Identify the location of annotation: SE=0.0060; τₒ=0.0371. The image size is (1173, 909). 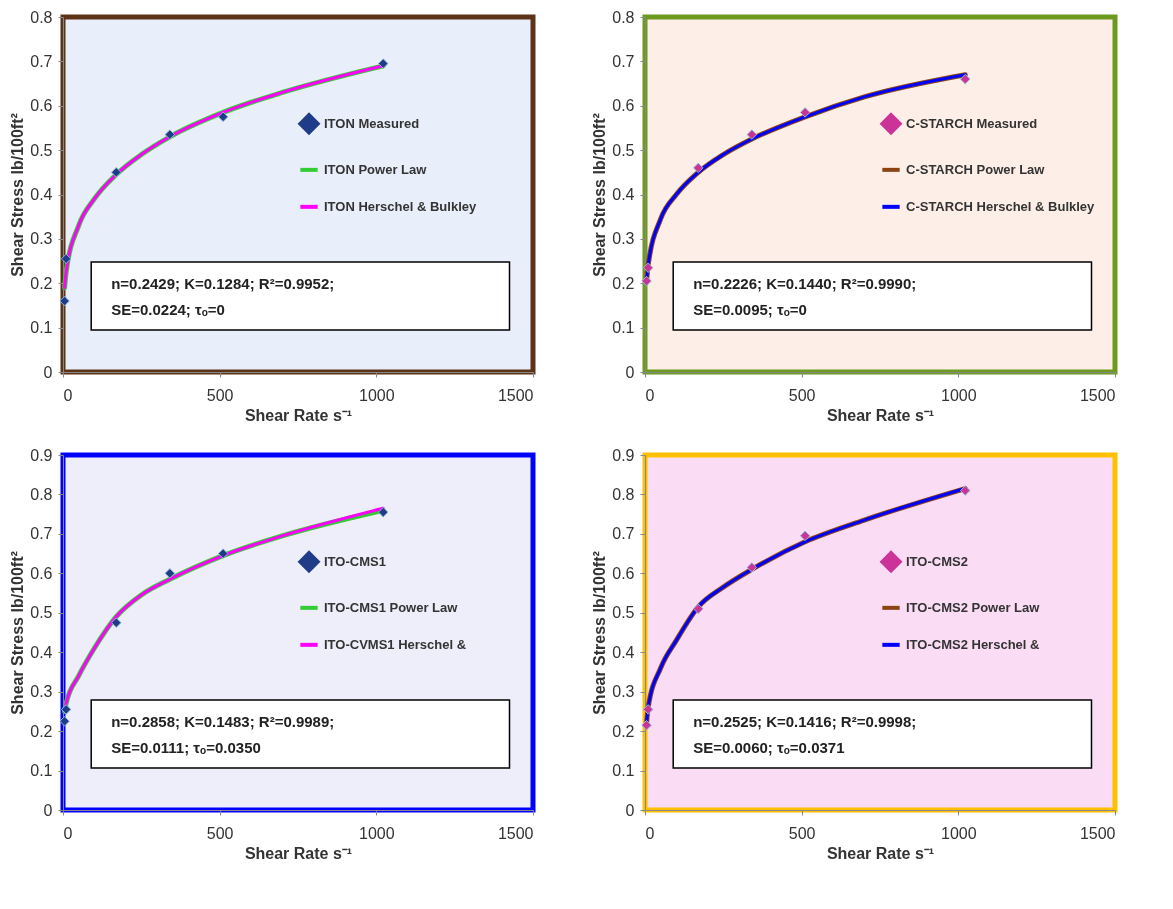
(769, 747).